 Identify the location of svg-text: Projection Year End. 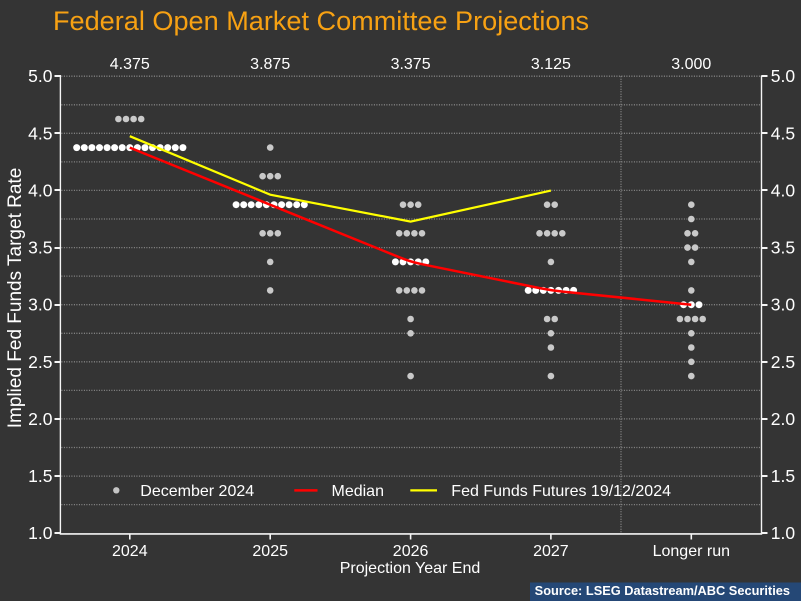
(410, 568).